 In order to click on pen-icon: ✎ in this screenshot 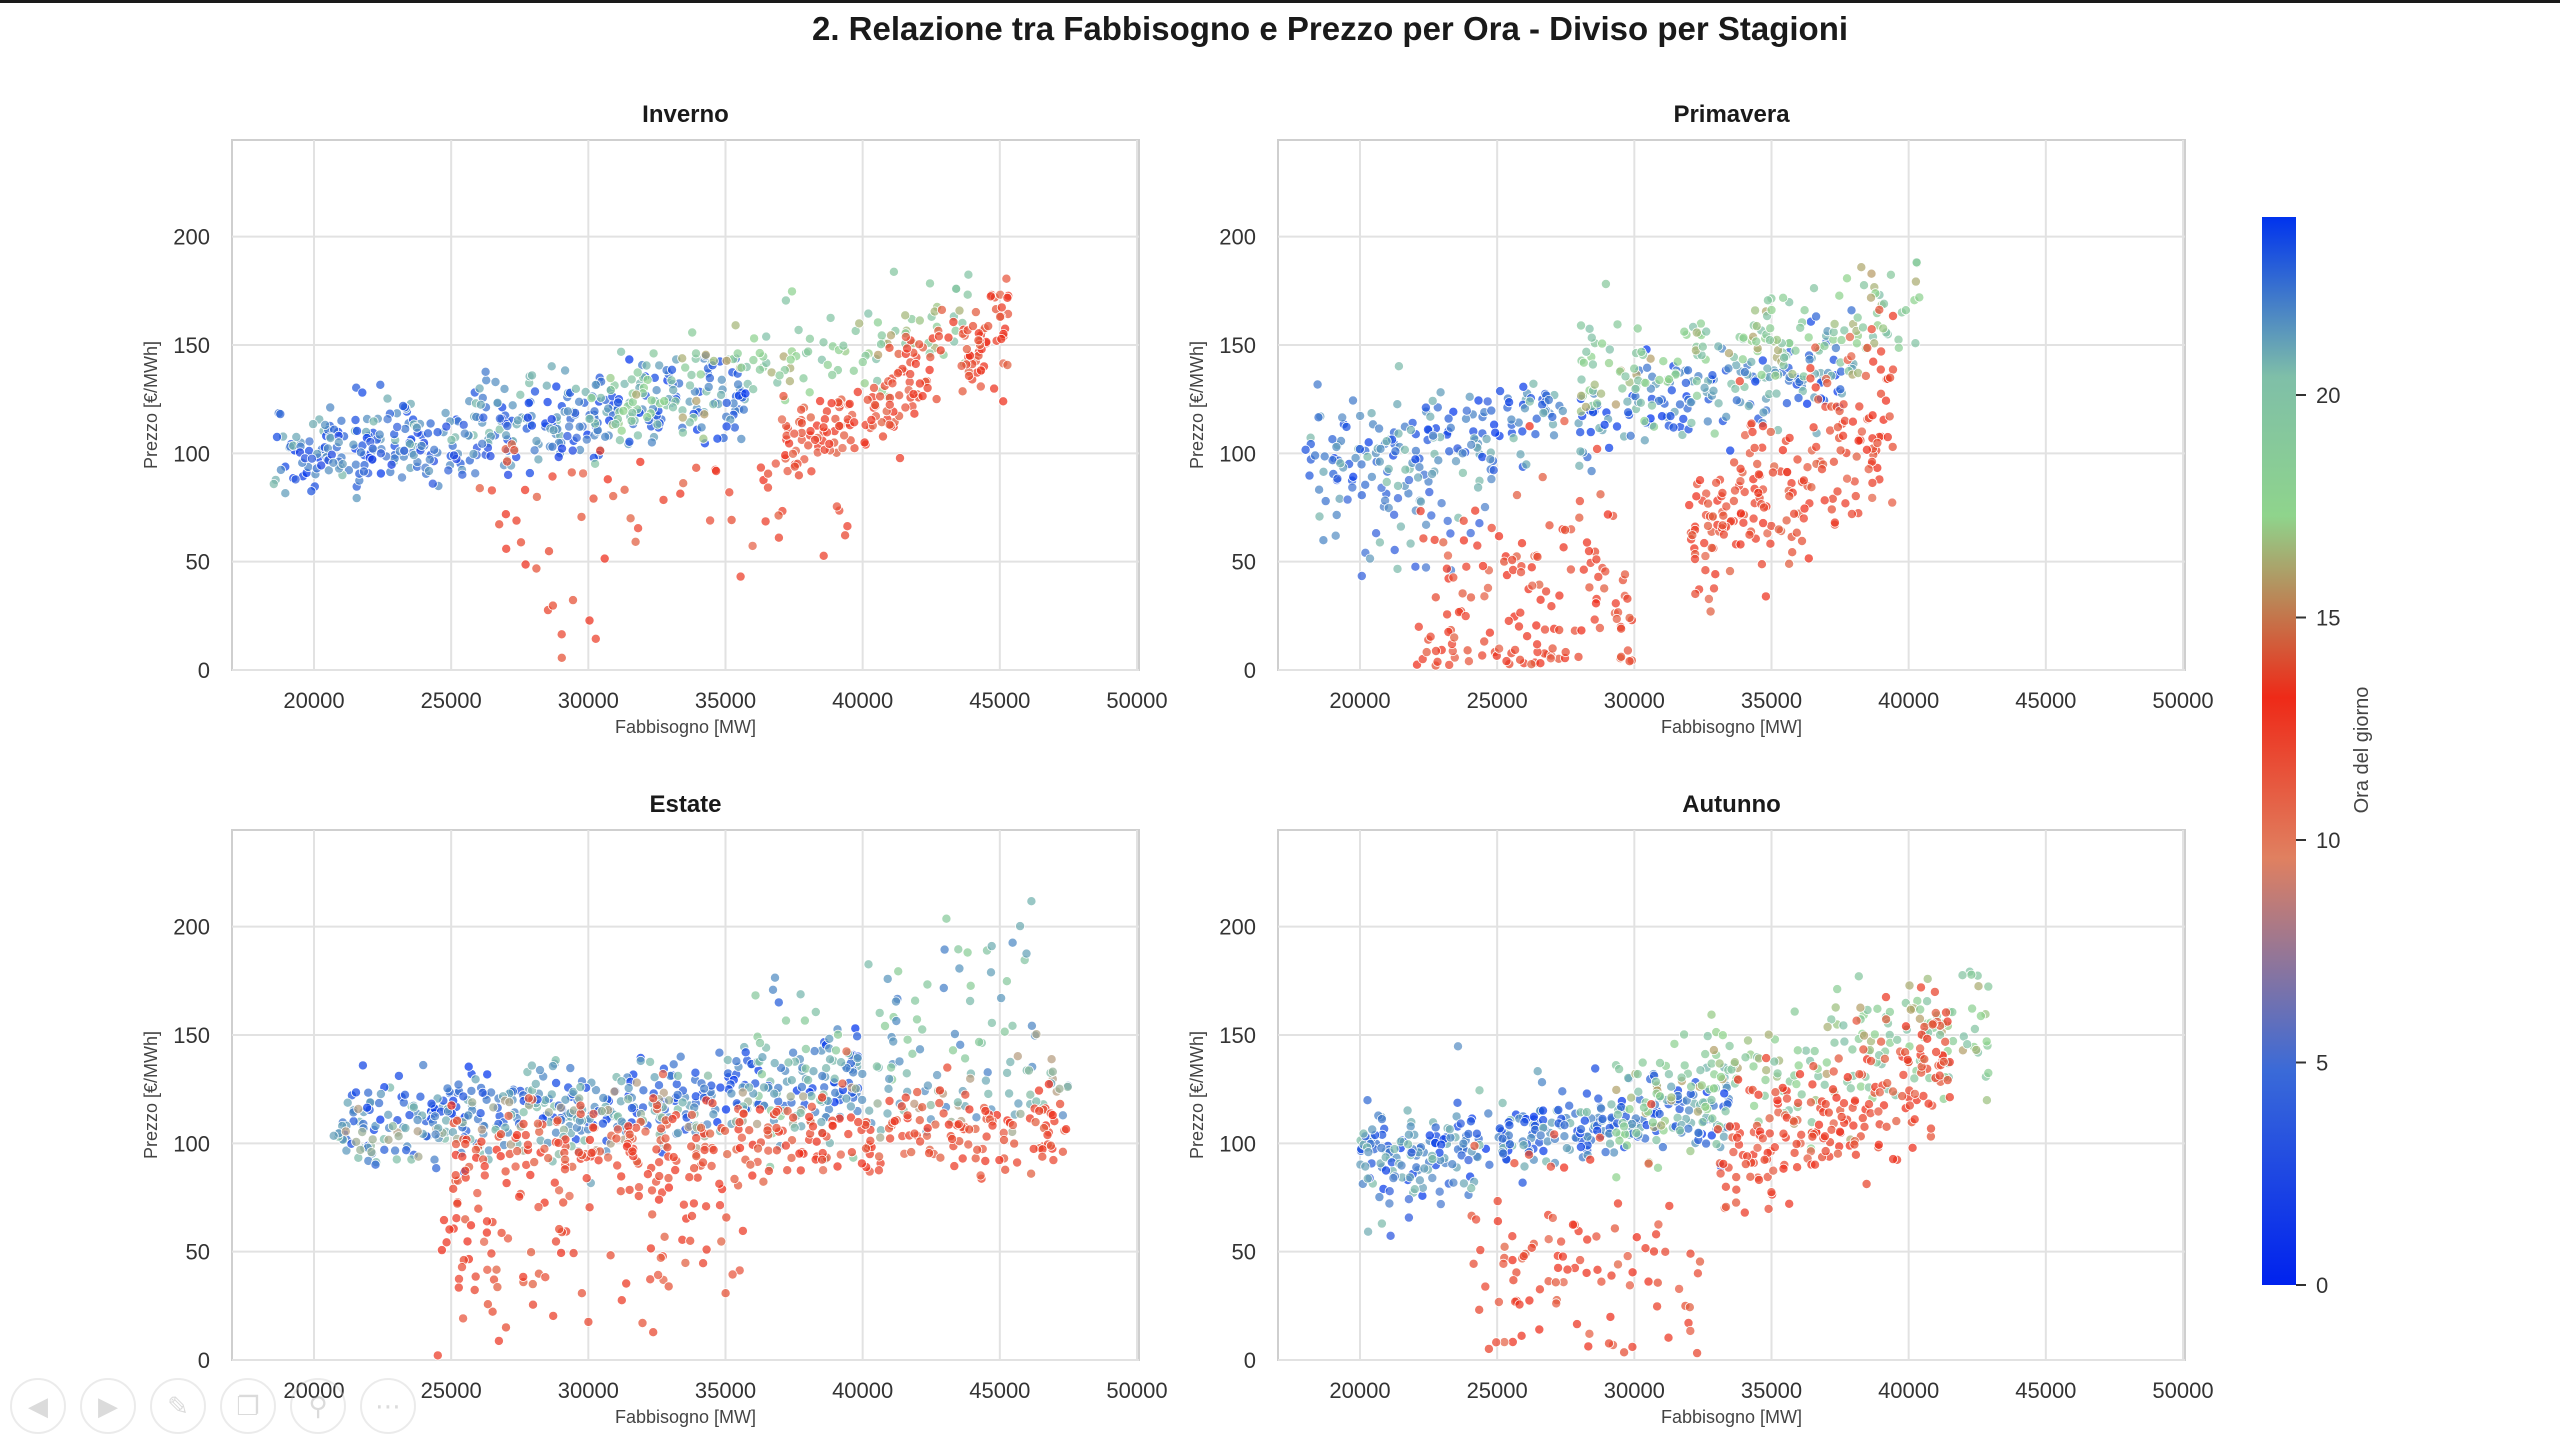, I will do `click(178, 1406)`.